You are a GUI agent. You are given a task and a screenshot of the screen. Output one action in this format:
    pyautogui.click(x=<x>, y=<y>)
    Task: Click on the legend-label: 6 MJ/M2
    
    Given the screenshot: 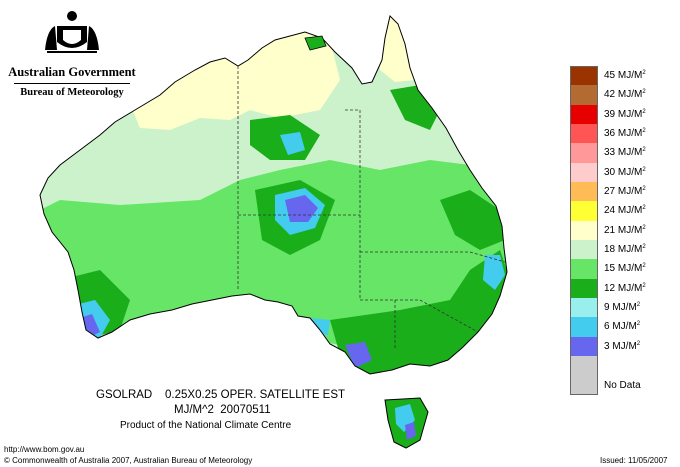 What is the action you would take?
    pyautogui.click(x=622, y=326)
    